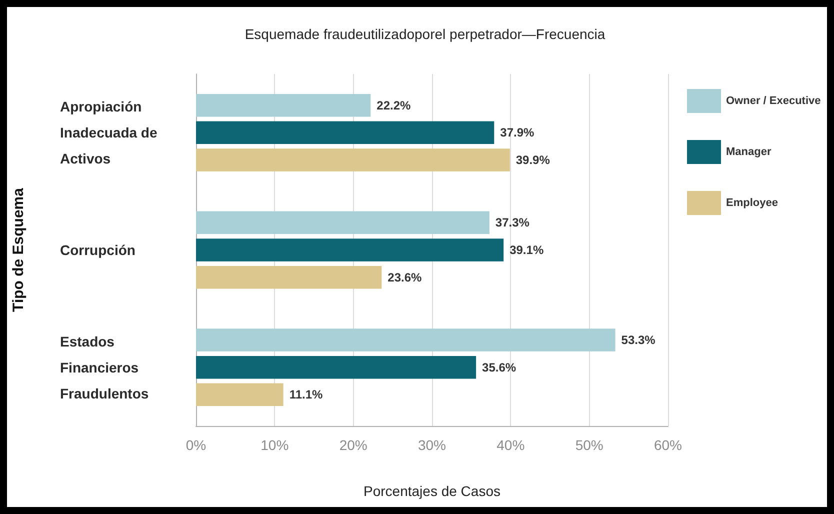 This screenshot has height=514, width=834. What do you see at coordinates (499, 367) in the screenshot?
I see `data-label: 35.6%` at bounding box center [499, 367].